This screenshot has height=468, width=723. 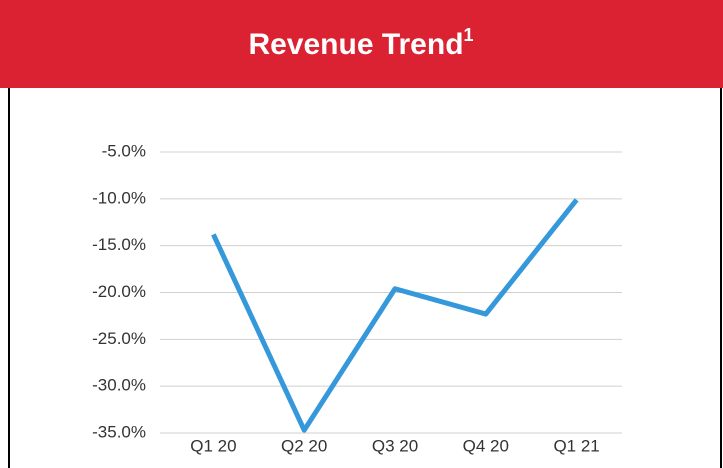 I want to click on y-tick-label: -25.0%, so click(x=119, y=338).